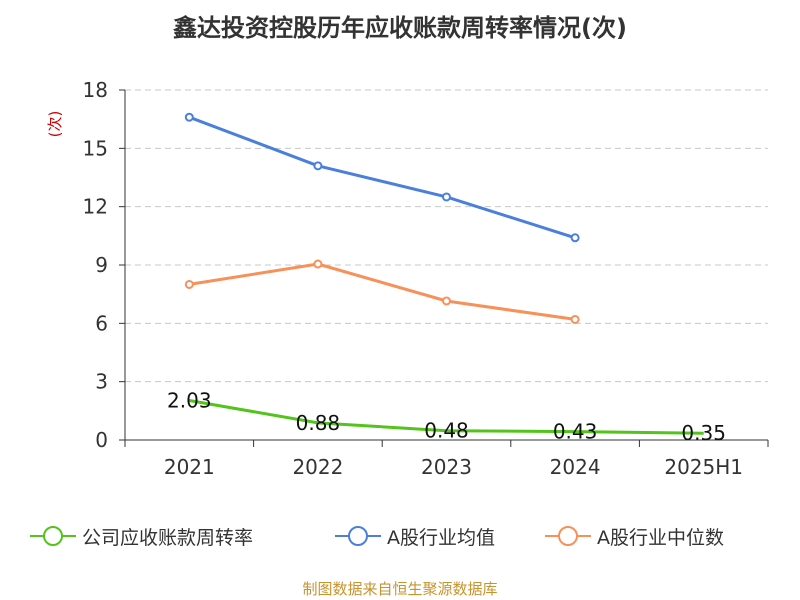 The height and width of the screenshot is (600, 800). Describe the element at coordinates (660, 537) in the screenshot. I see `legend-label: A股行业中位数` at that location.